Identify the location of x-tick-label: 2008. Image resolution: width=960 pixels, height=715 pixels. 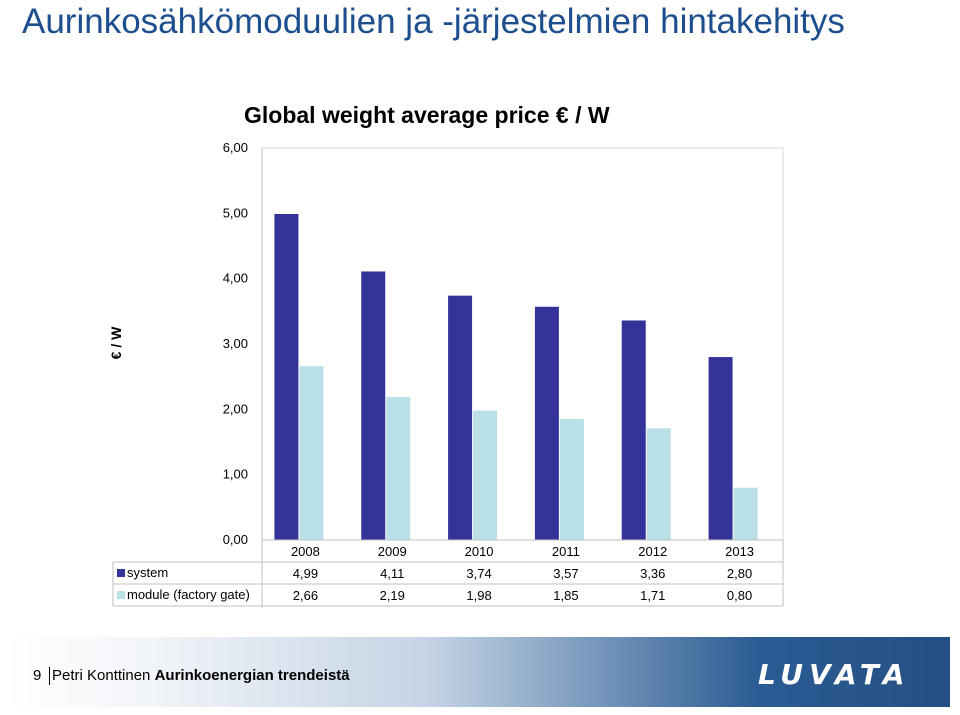
(305, 551).